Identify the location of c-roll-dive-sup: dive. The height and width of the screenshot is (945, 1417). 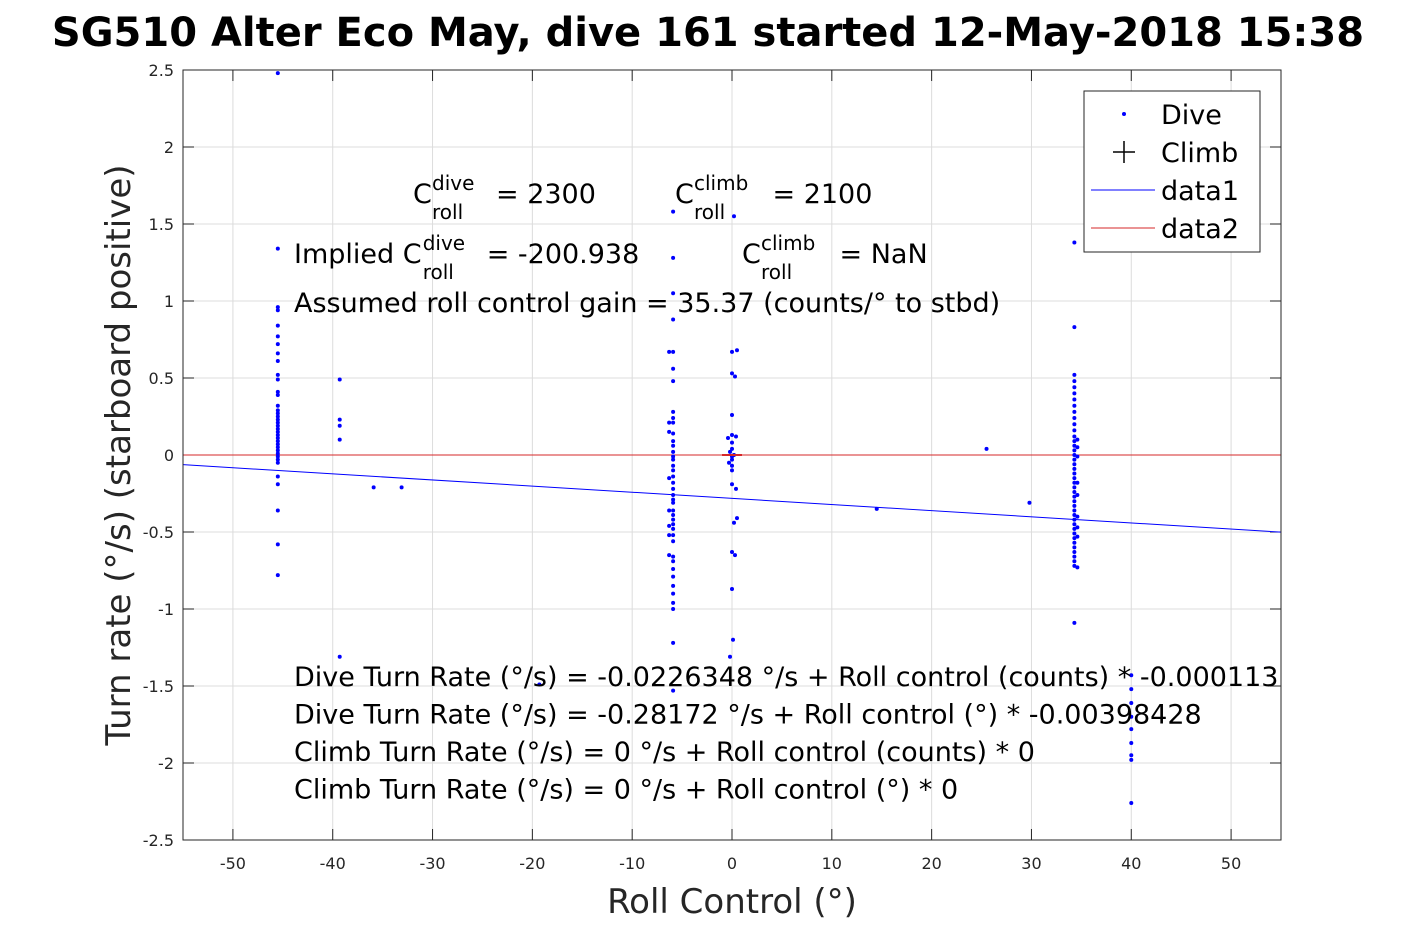
(453, 183).